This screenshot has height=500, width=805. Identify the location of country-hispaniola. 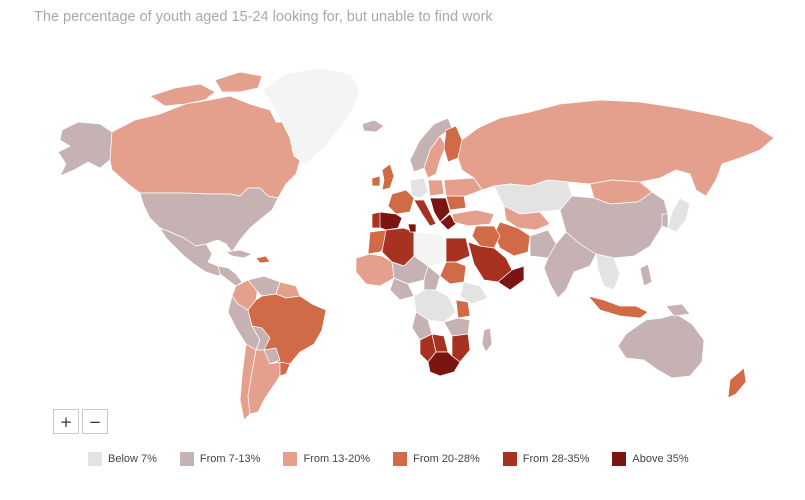
(263, 259).